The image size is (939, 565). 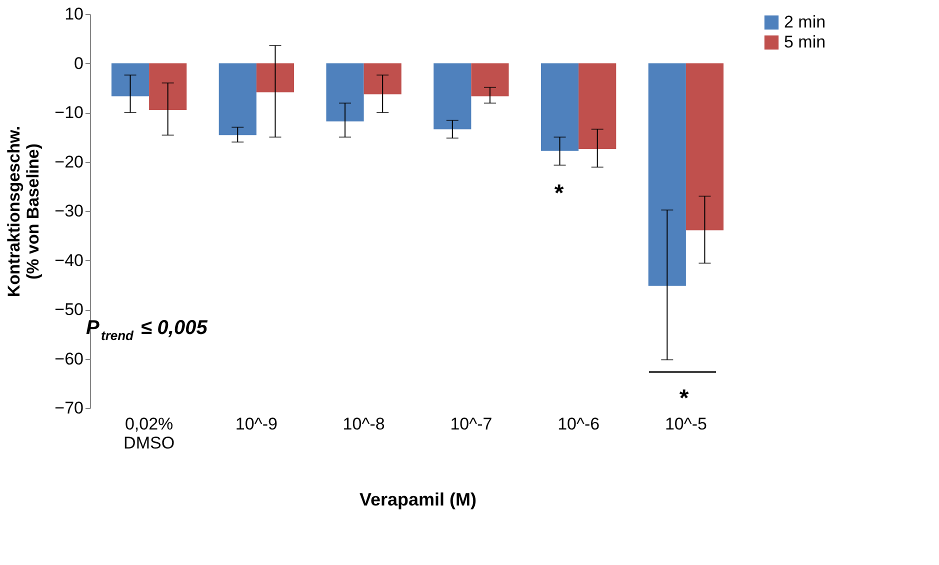 What do you see at coordinates (579, 424) in the screenshot?
I see `x-tick-label: 10^-6` at bounding box center [579, 424].